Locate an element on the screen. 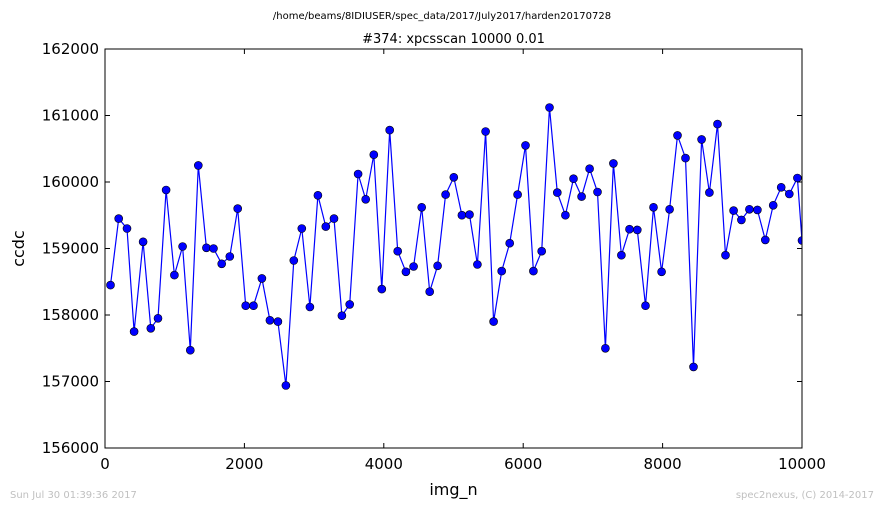  x-tick-label: 0 is located at coordinates (105, 464).